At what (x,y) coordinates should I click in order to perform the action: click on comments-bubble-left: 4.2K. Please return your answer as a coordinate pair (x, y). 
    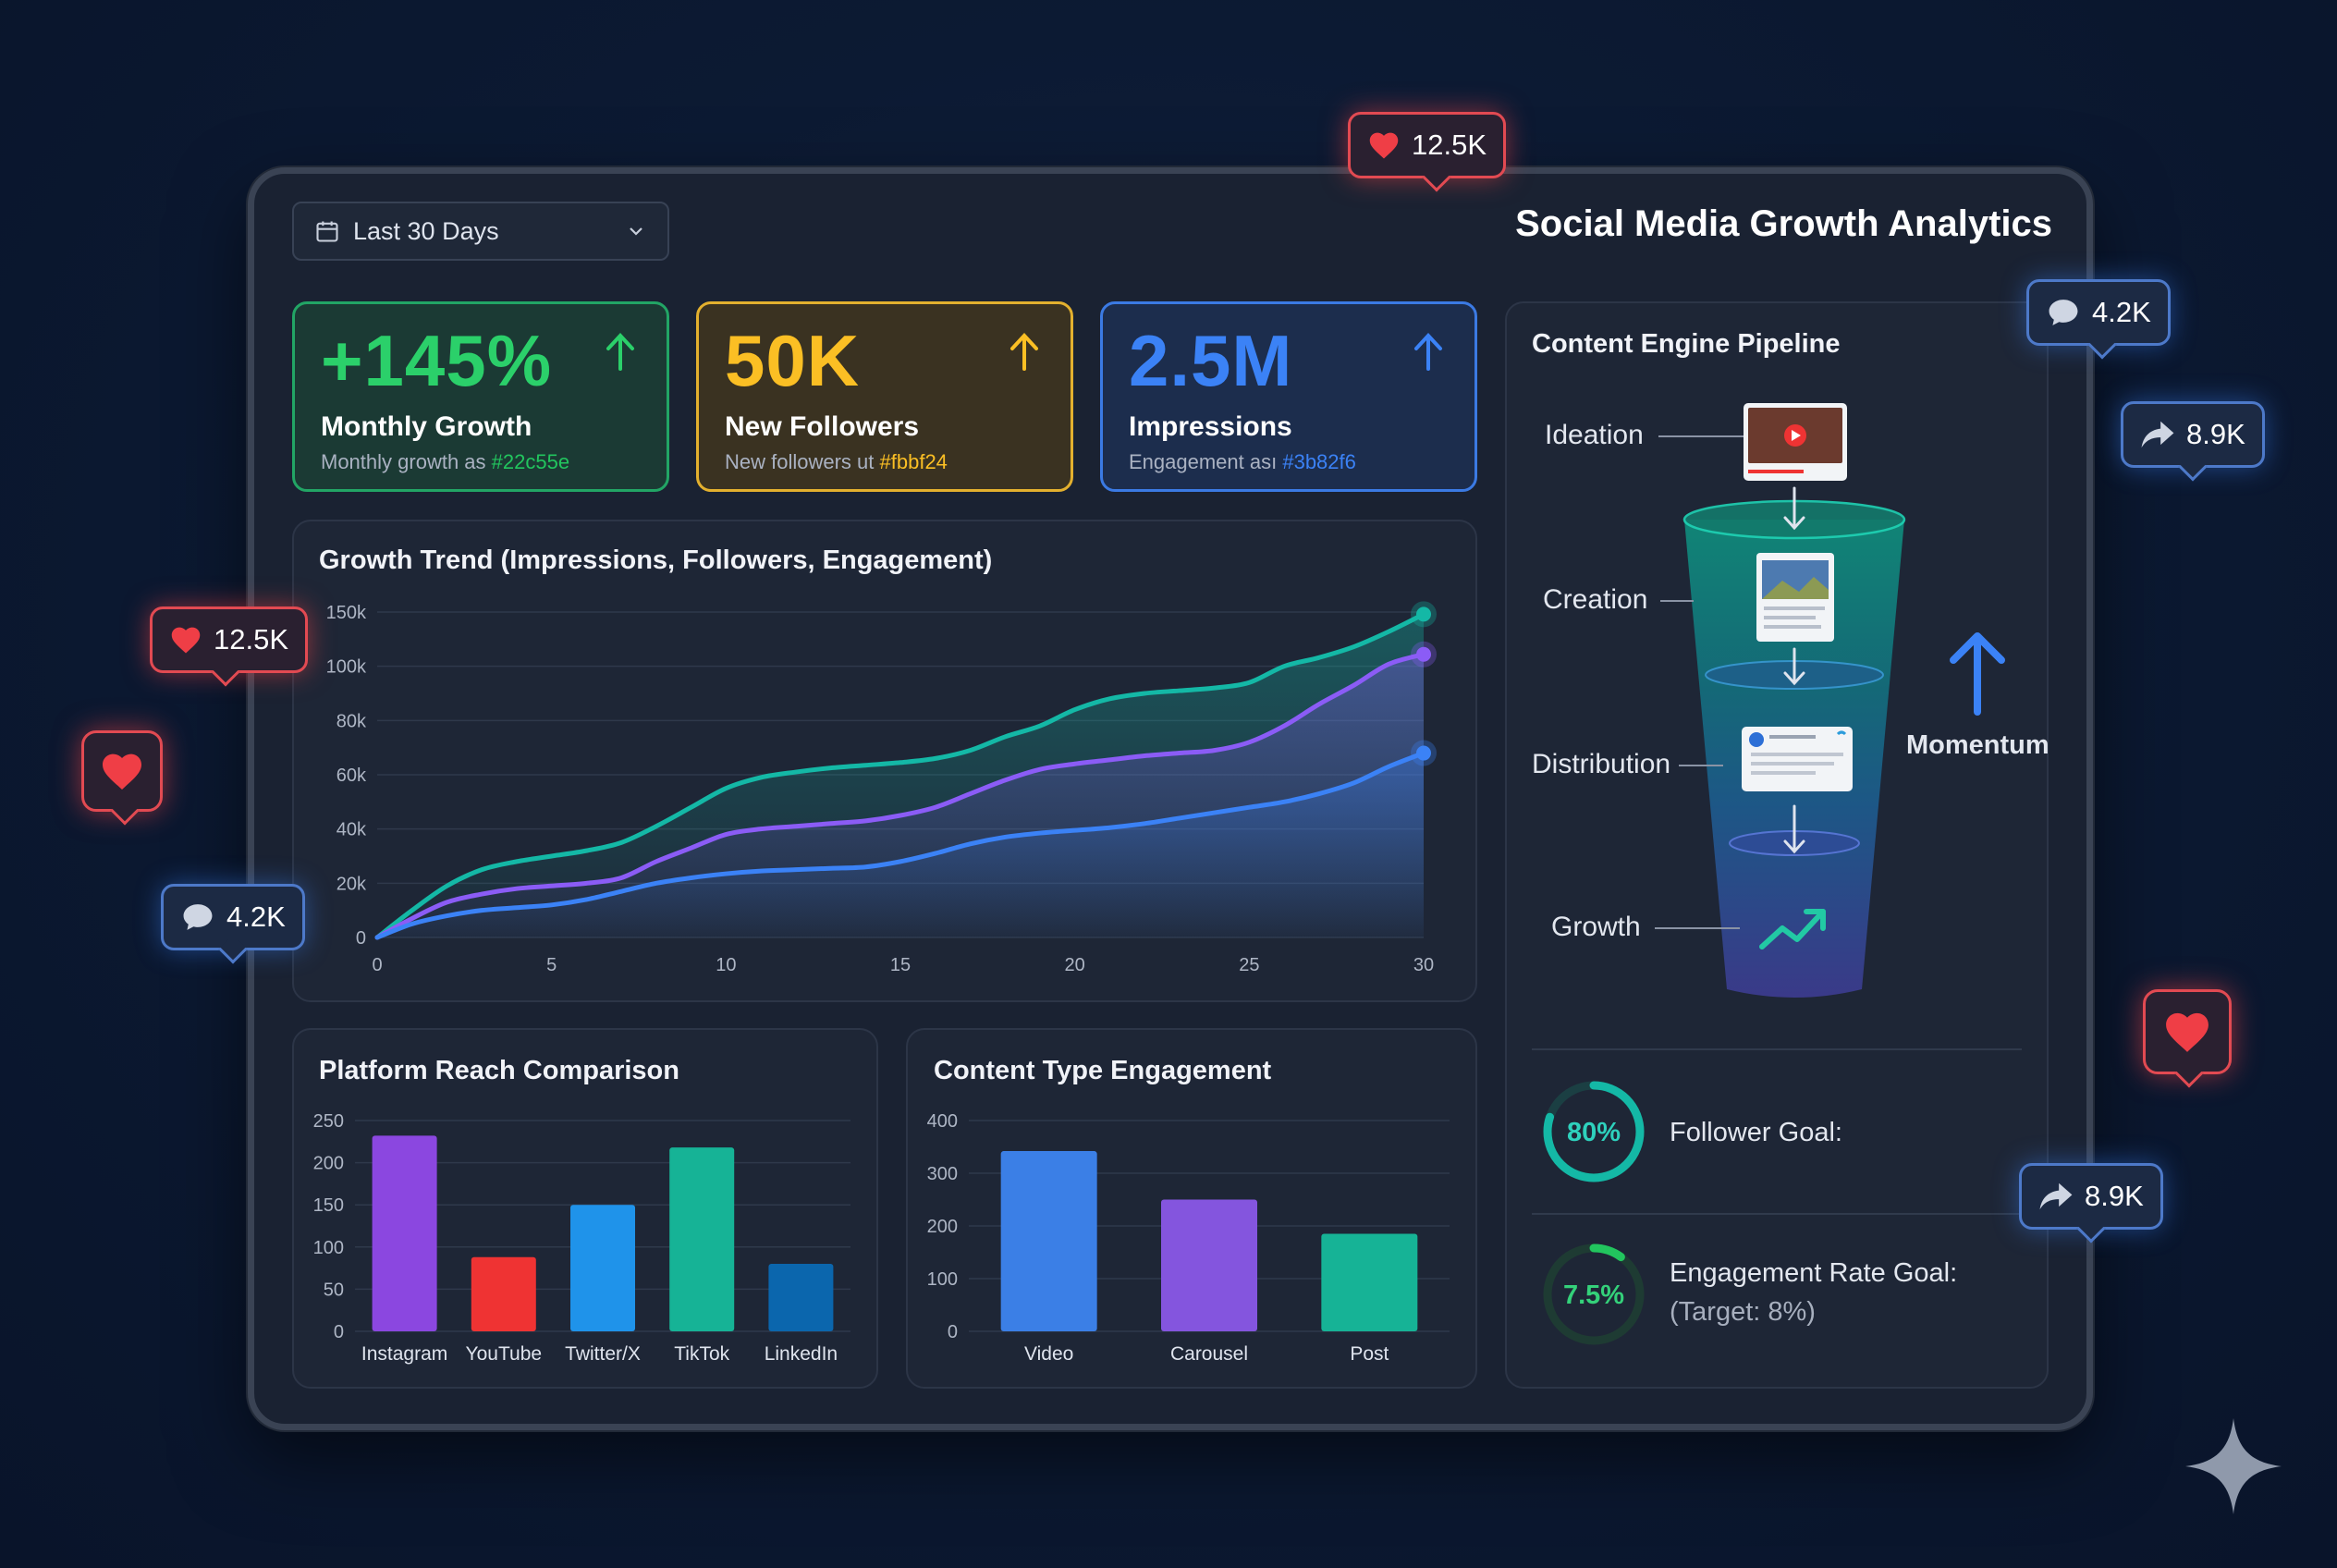
    Looking at the image, I should click on (233, 924).